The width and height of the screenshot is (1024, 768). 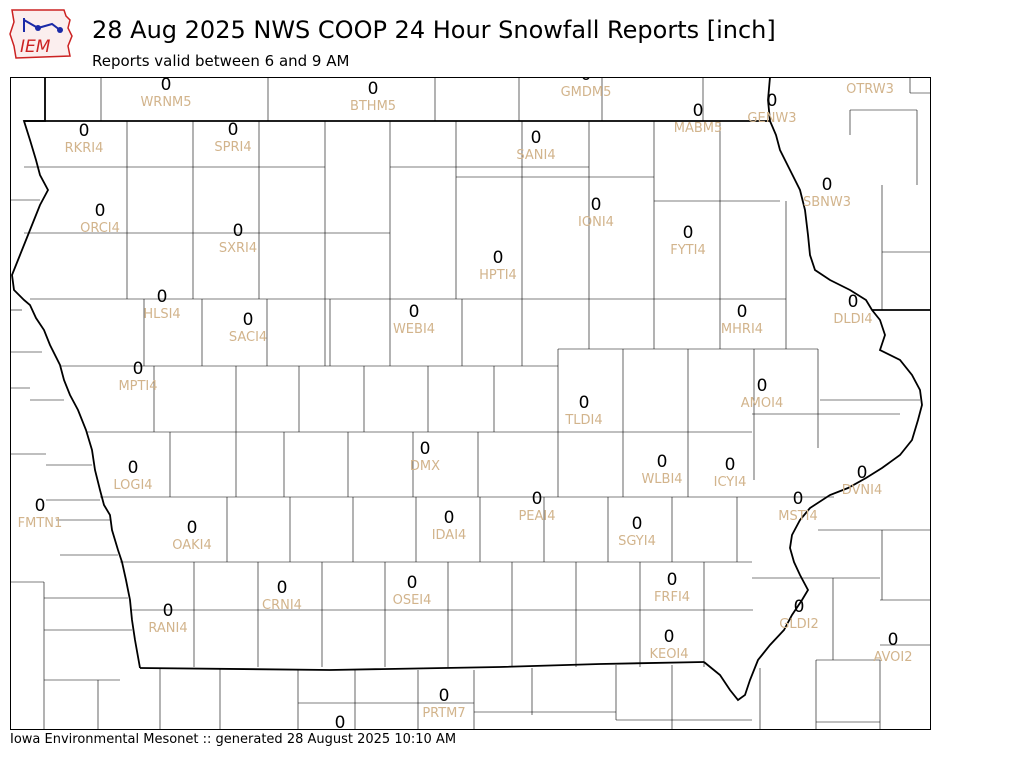 What do you see at coordinates (238, 248) in the screenshot?
I see `station-id: SXRI4` at bounding box center [238, 248].